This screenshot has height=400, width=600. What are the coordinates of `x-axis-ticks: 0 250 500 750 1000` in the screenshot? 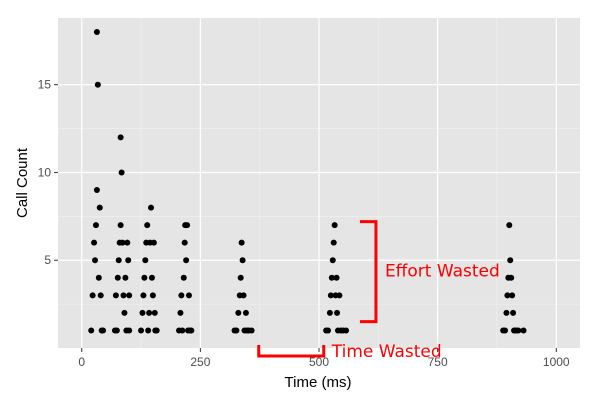 It's located at (324, 358).